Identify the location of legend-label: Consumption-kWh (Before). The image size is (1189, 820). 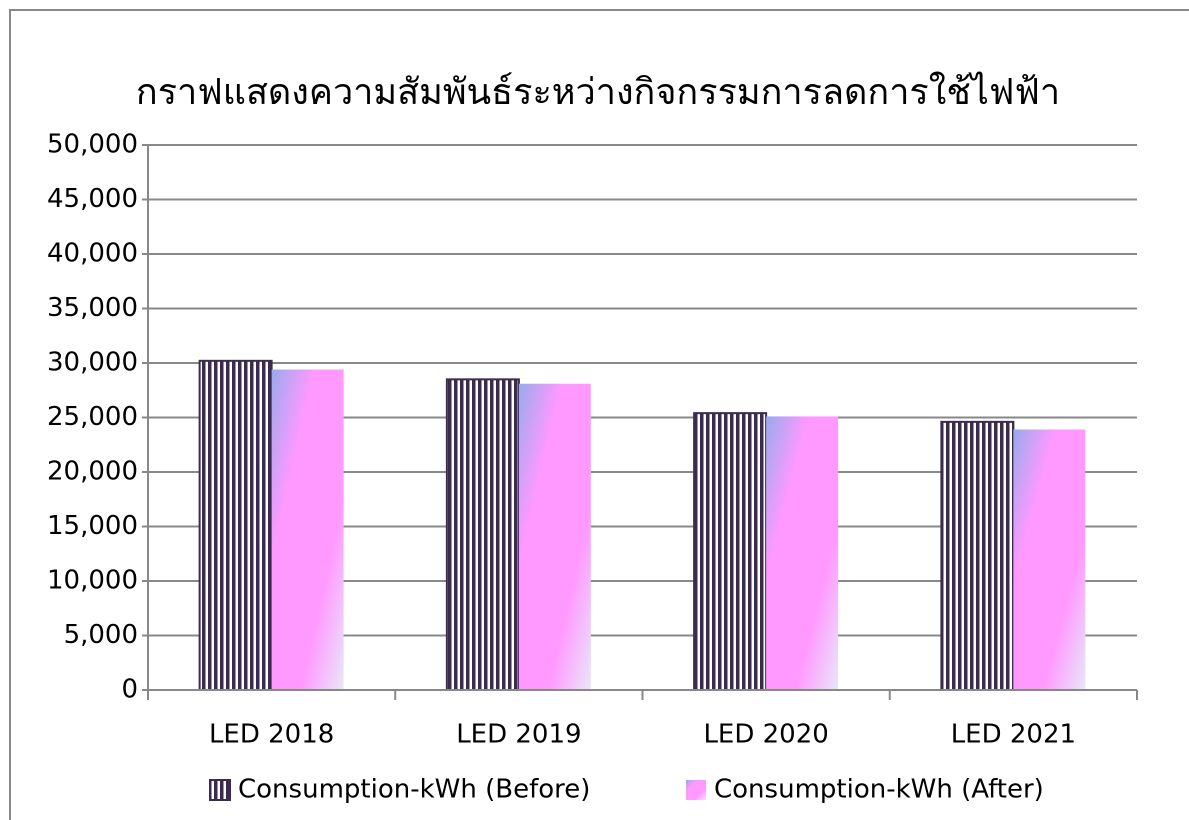
(414, 790).